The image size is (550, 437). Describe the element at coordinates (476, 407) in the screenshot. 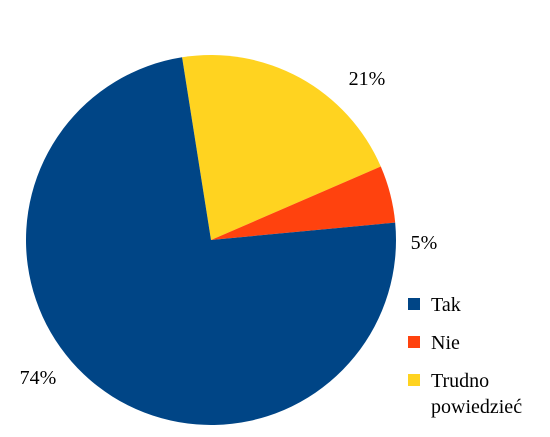

I see `legend-label-2-1: powiedzieć` at that location.